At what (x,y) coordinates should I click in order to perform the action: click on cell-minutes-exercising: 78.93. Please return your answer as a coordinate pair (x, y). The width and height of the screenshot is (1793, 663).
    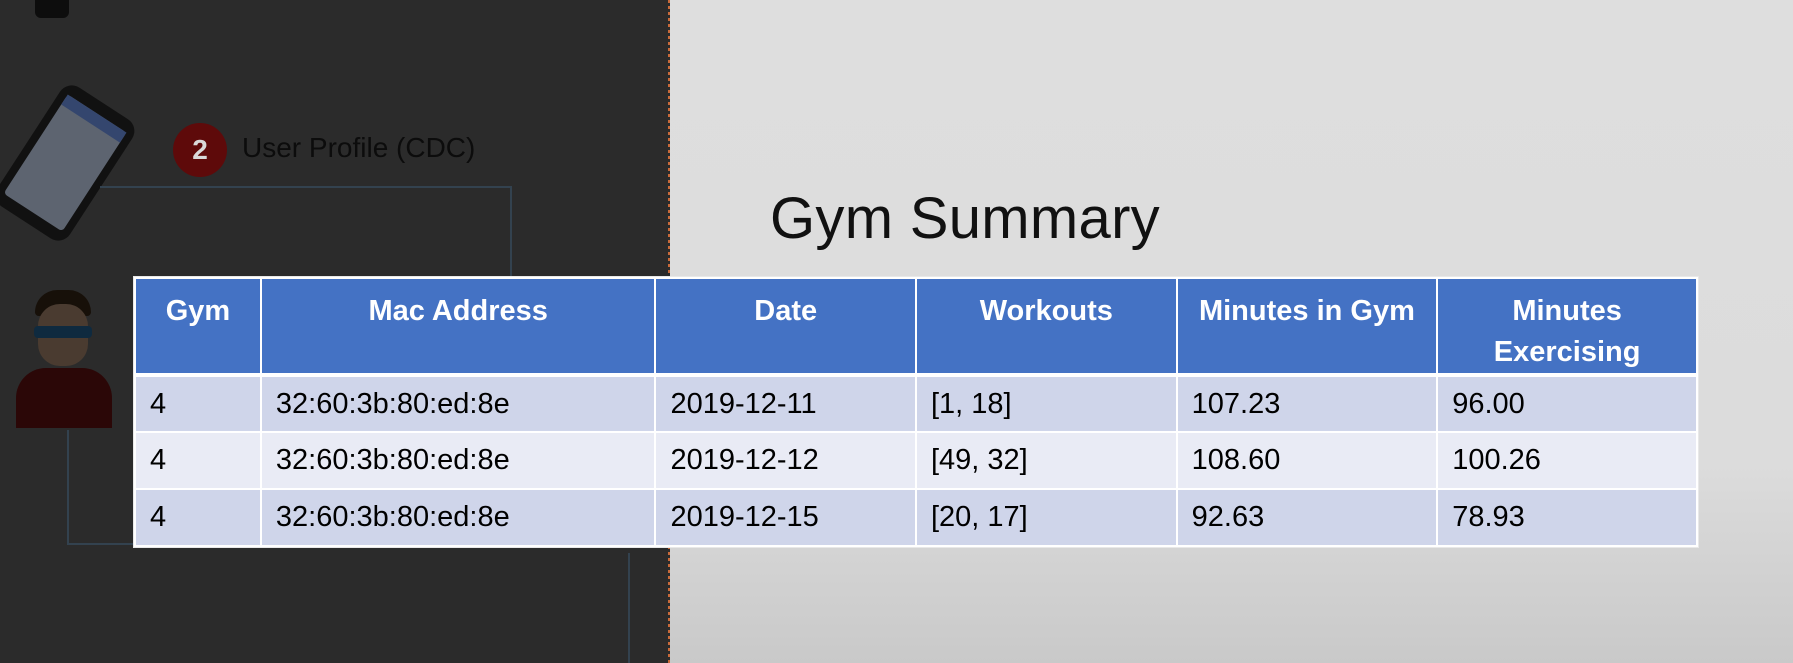
    Looking at the image, I should click on (1567, 517).